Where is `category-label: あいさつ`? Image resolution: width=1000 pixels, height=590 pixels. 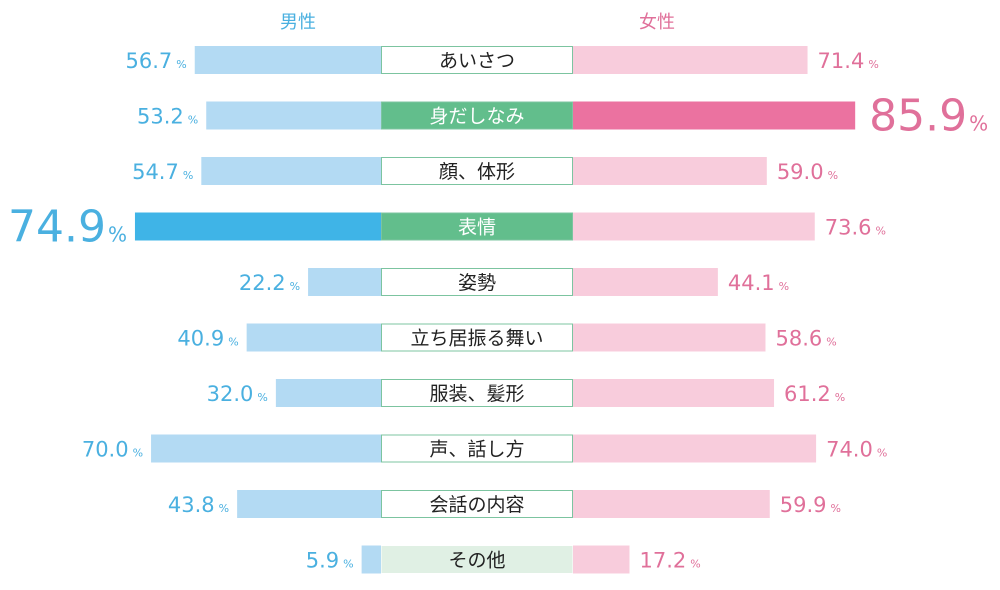
category-label: あいさつ is located at coordinates (477, 61).